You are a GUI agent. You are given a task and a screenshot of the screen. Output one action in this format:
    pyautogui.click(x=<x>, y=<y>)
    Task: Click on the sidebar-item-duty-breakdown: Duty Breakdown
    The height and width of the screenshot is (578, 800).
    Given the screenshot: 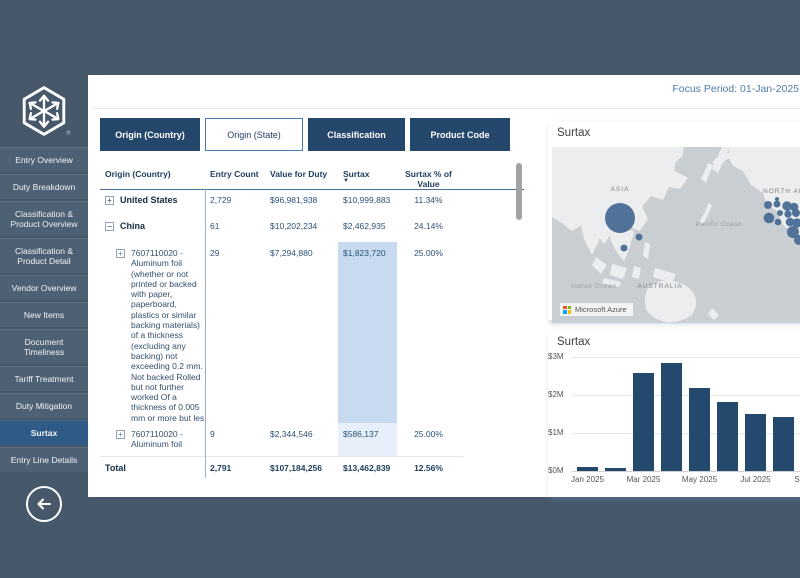 What is the action you would take?
    pyautogui.click(x=44, y=186)
    